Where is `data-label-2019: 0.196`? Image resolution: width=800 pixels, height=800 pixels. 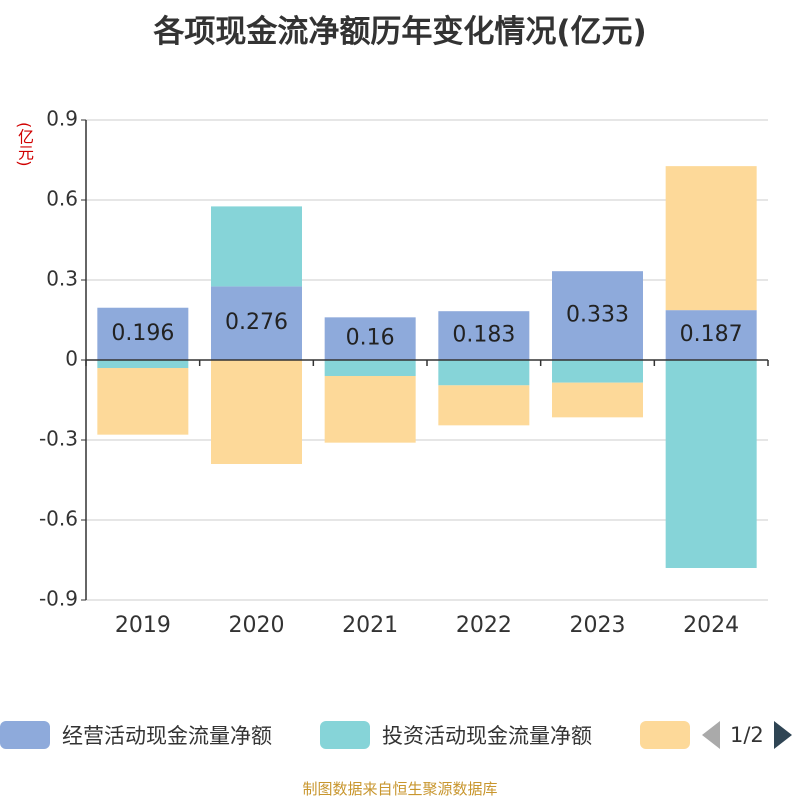
data-label-2019: 0.196 is located at coordinates (142, 333).